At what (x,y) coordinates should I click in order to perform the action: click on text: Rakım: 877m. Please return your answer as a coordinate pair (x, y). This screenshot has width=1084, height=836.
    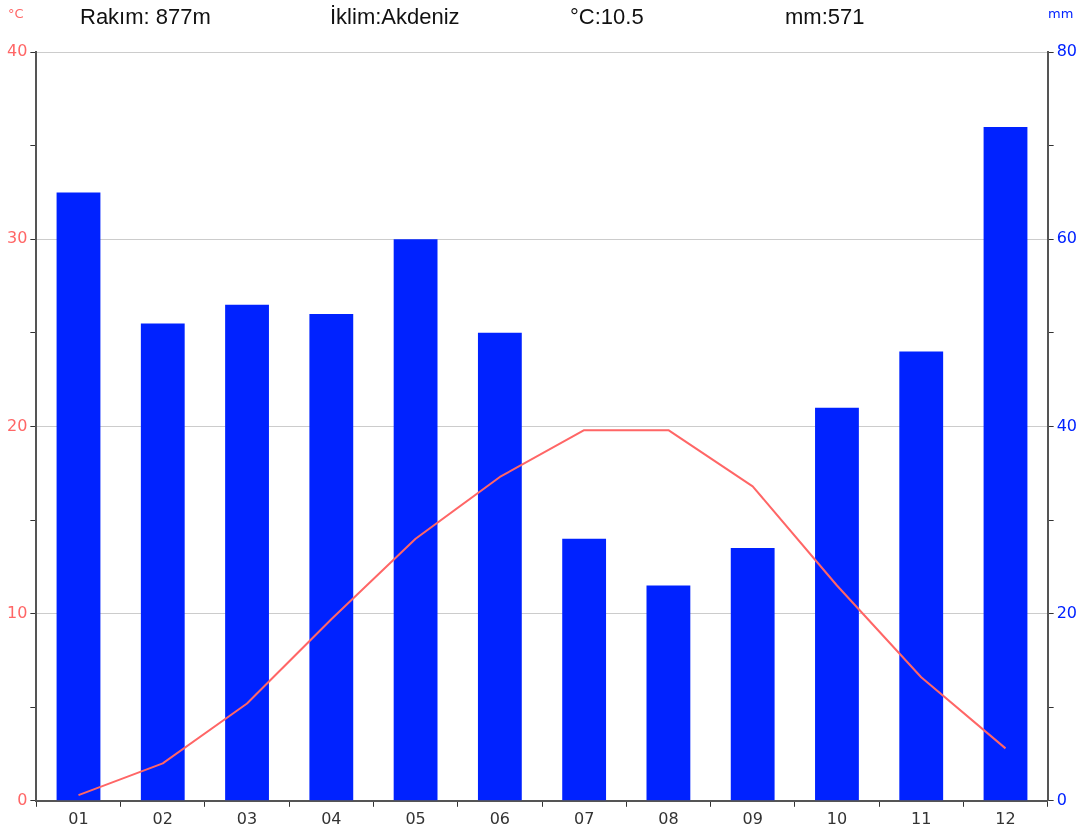
    Looking at the image, I should click on (145, 17).